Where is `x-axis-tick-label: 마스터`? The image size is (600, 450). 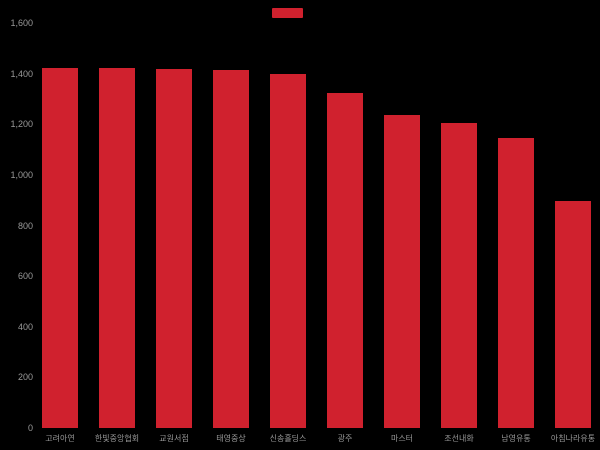 x-axis-tick-label: 마스터 is located at coordinates (402, 438).